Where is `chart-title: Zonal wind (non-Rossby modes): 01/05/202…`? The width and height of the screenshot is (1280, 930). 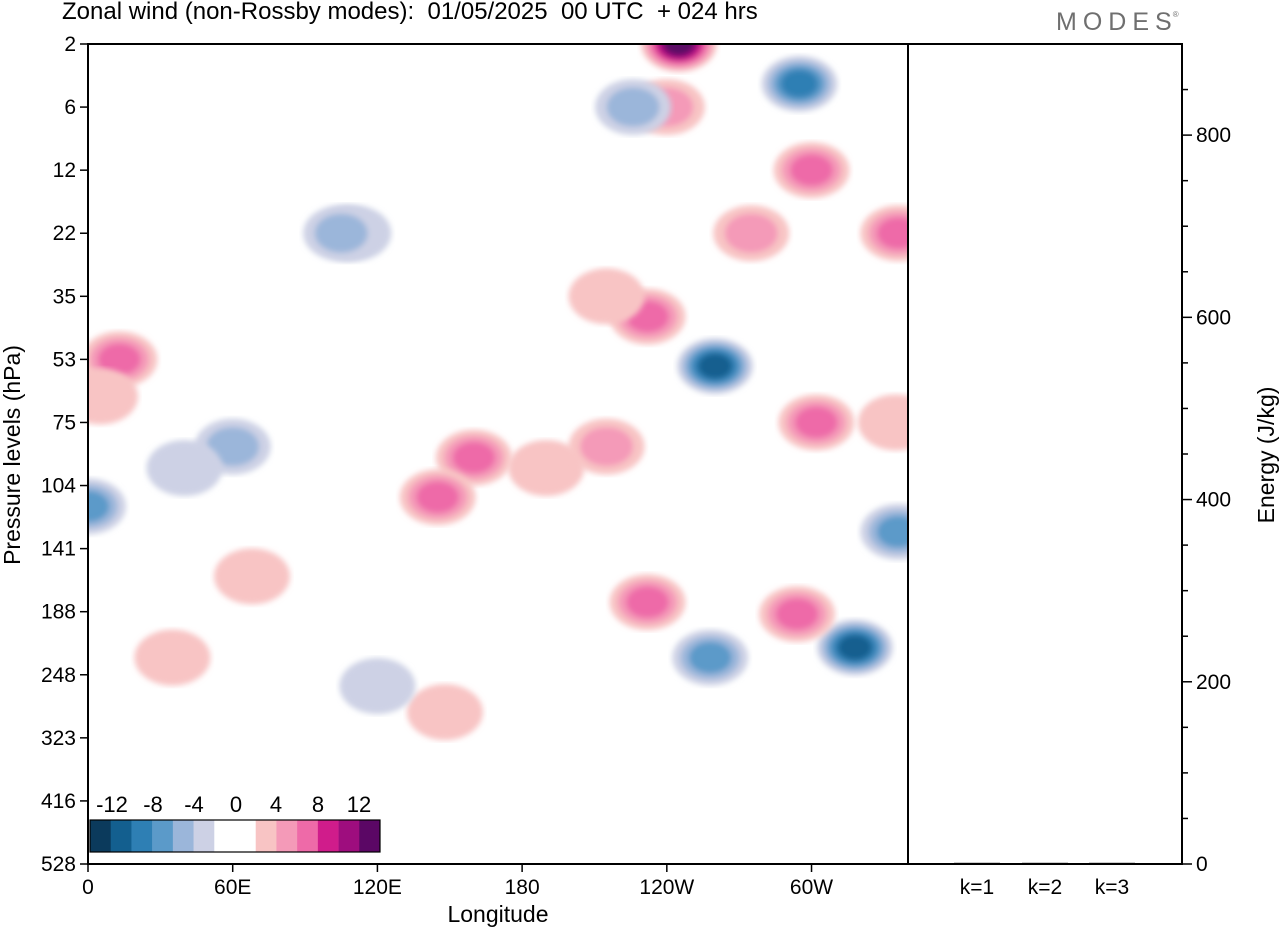 chart-title: Zonal wind (non-Rossby modes): 01/05/202… is located at coordinates (410, 12).